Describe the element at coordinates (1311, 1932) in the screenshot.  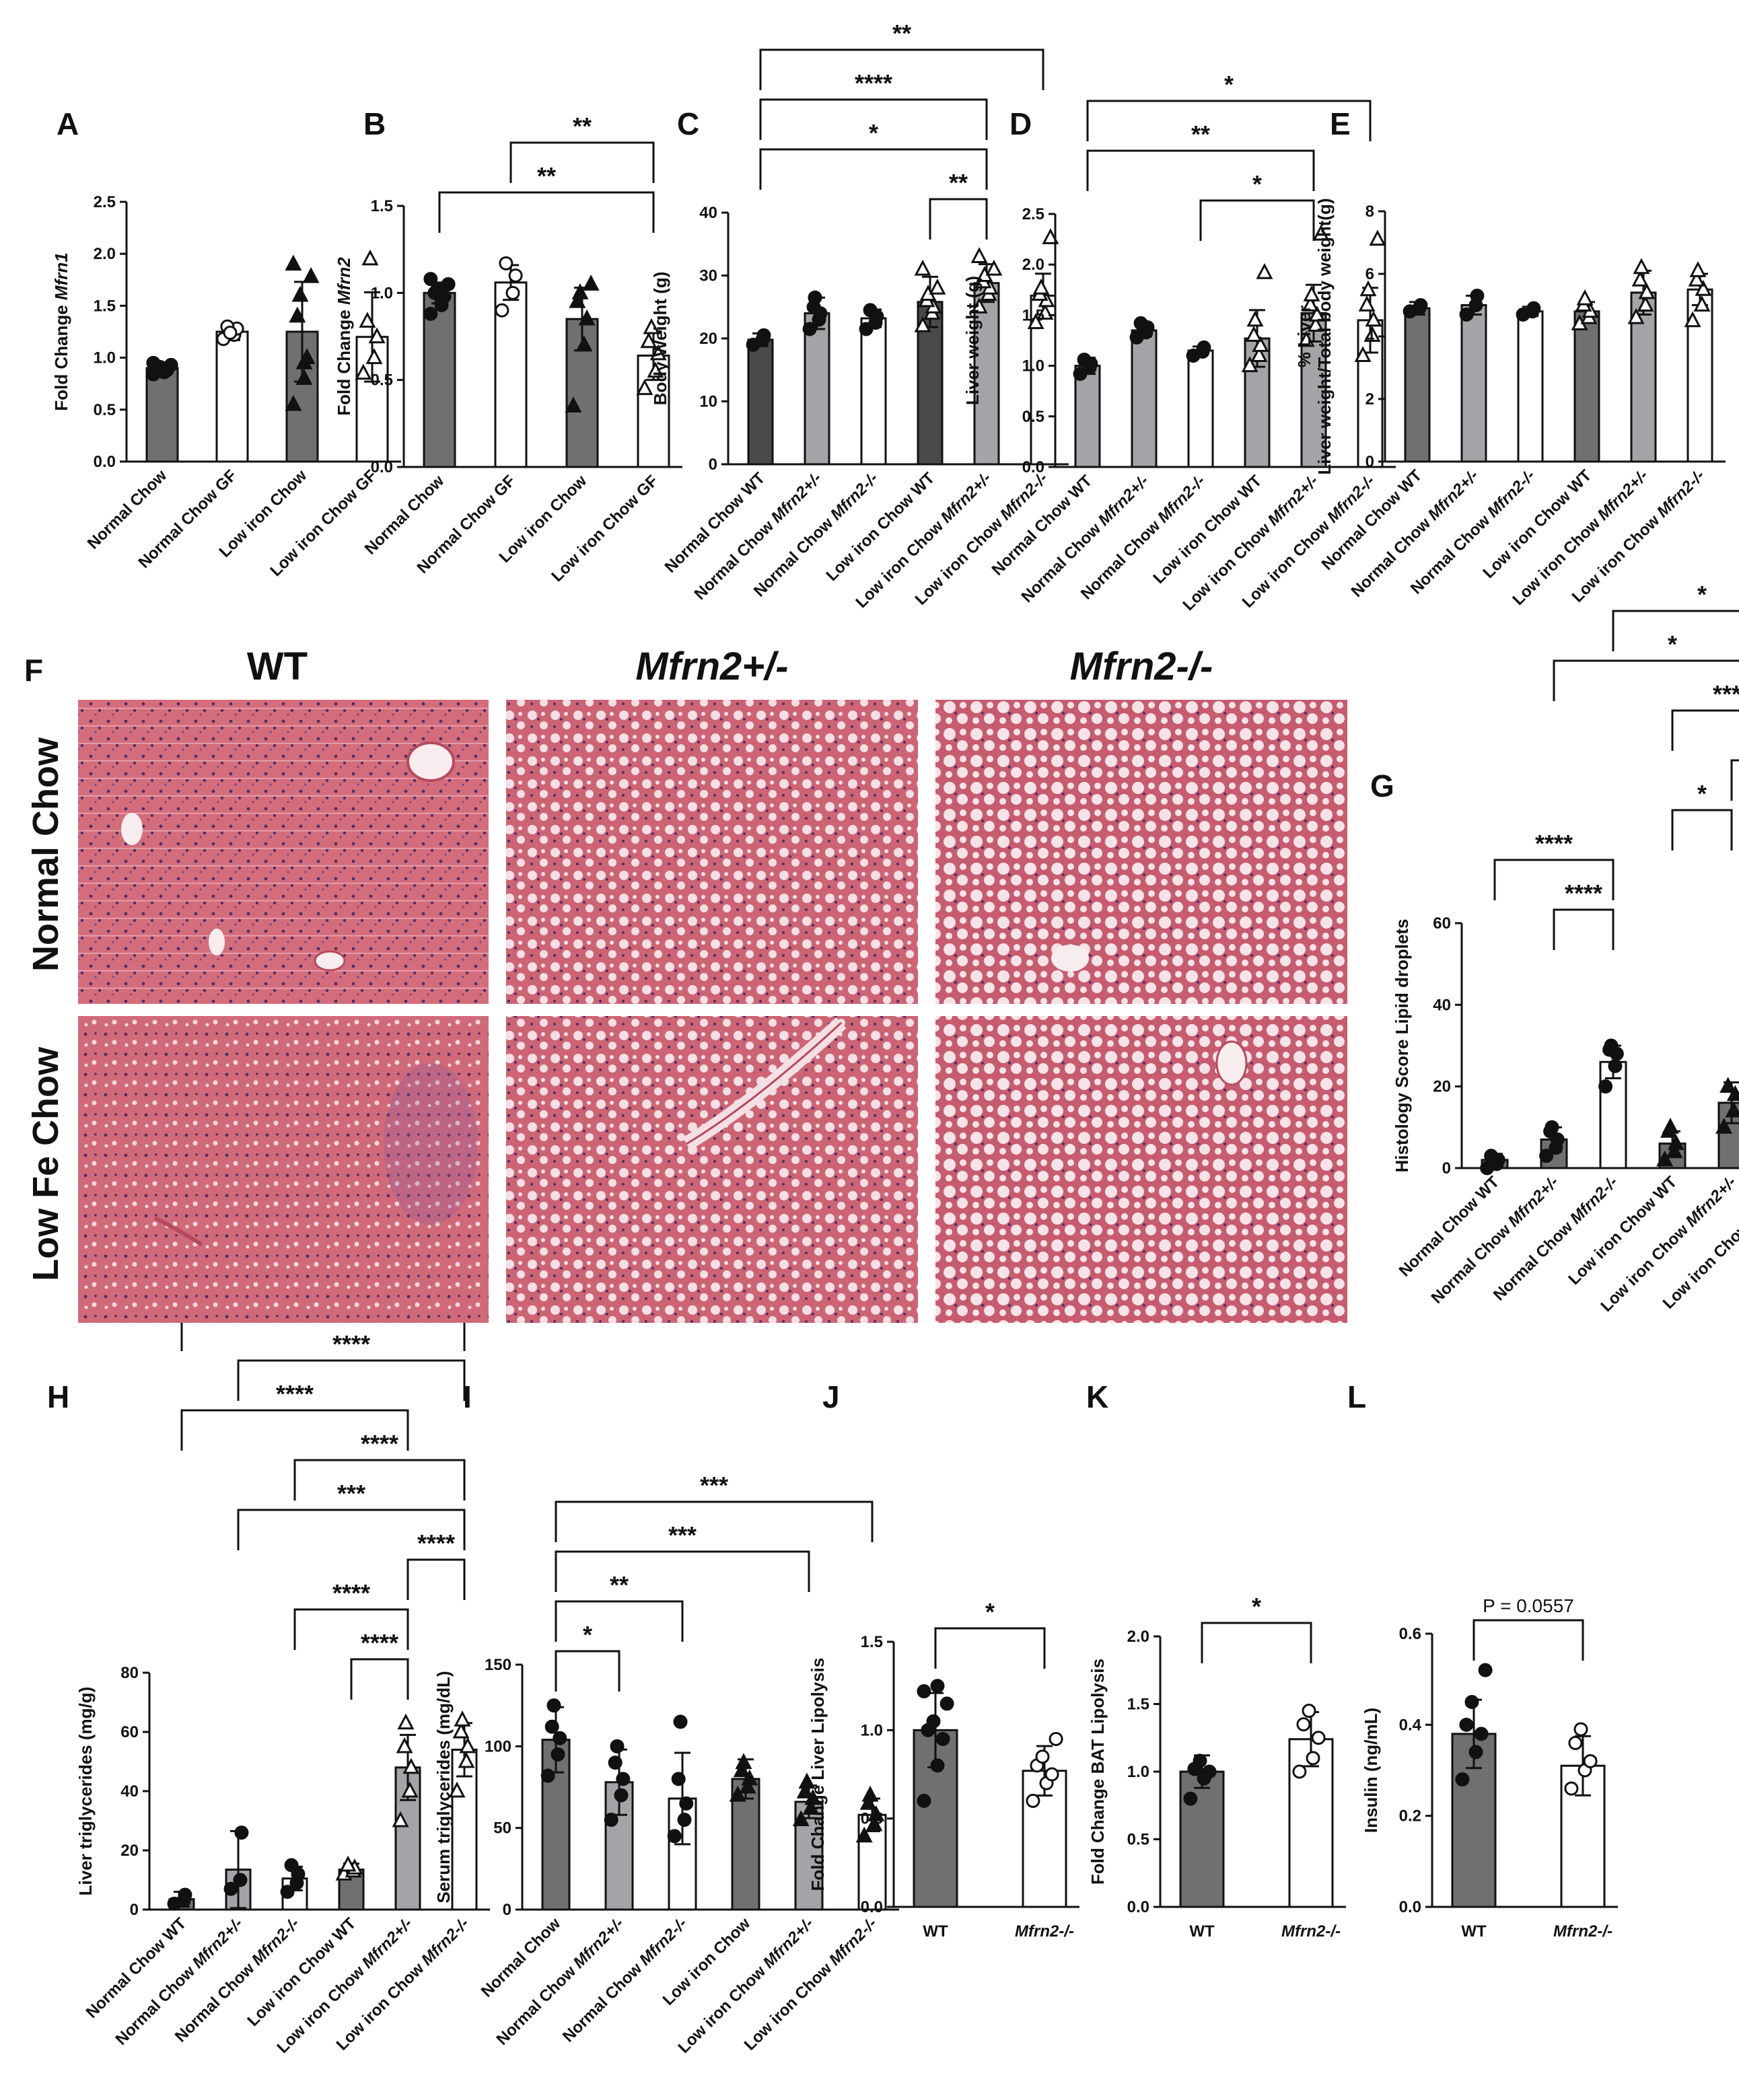
I see `category-label: Mfrn2-/-` at that location.